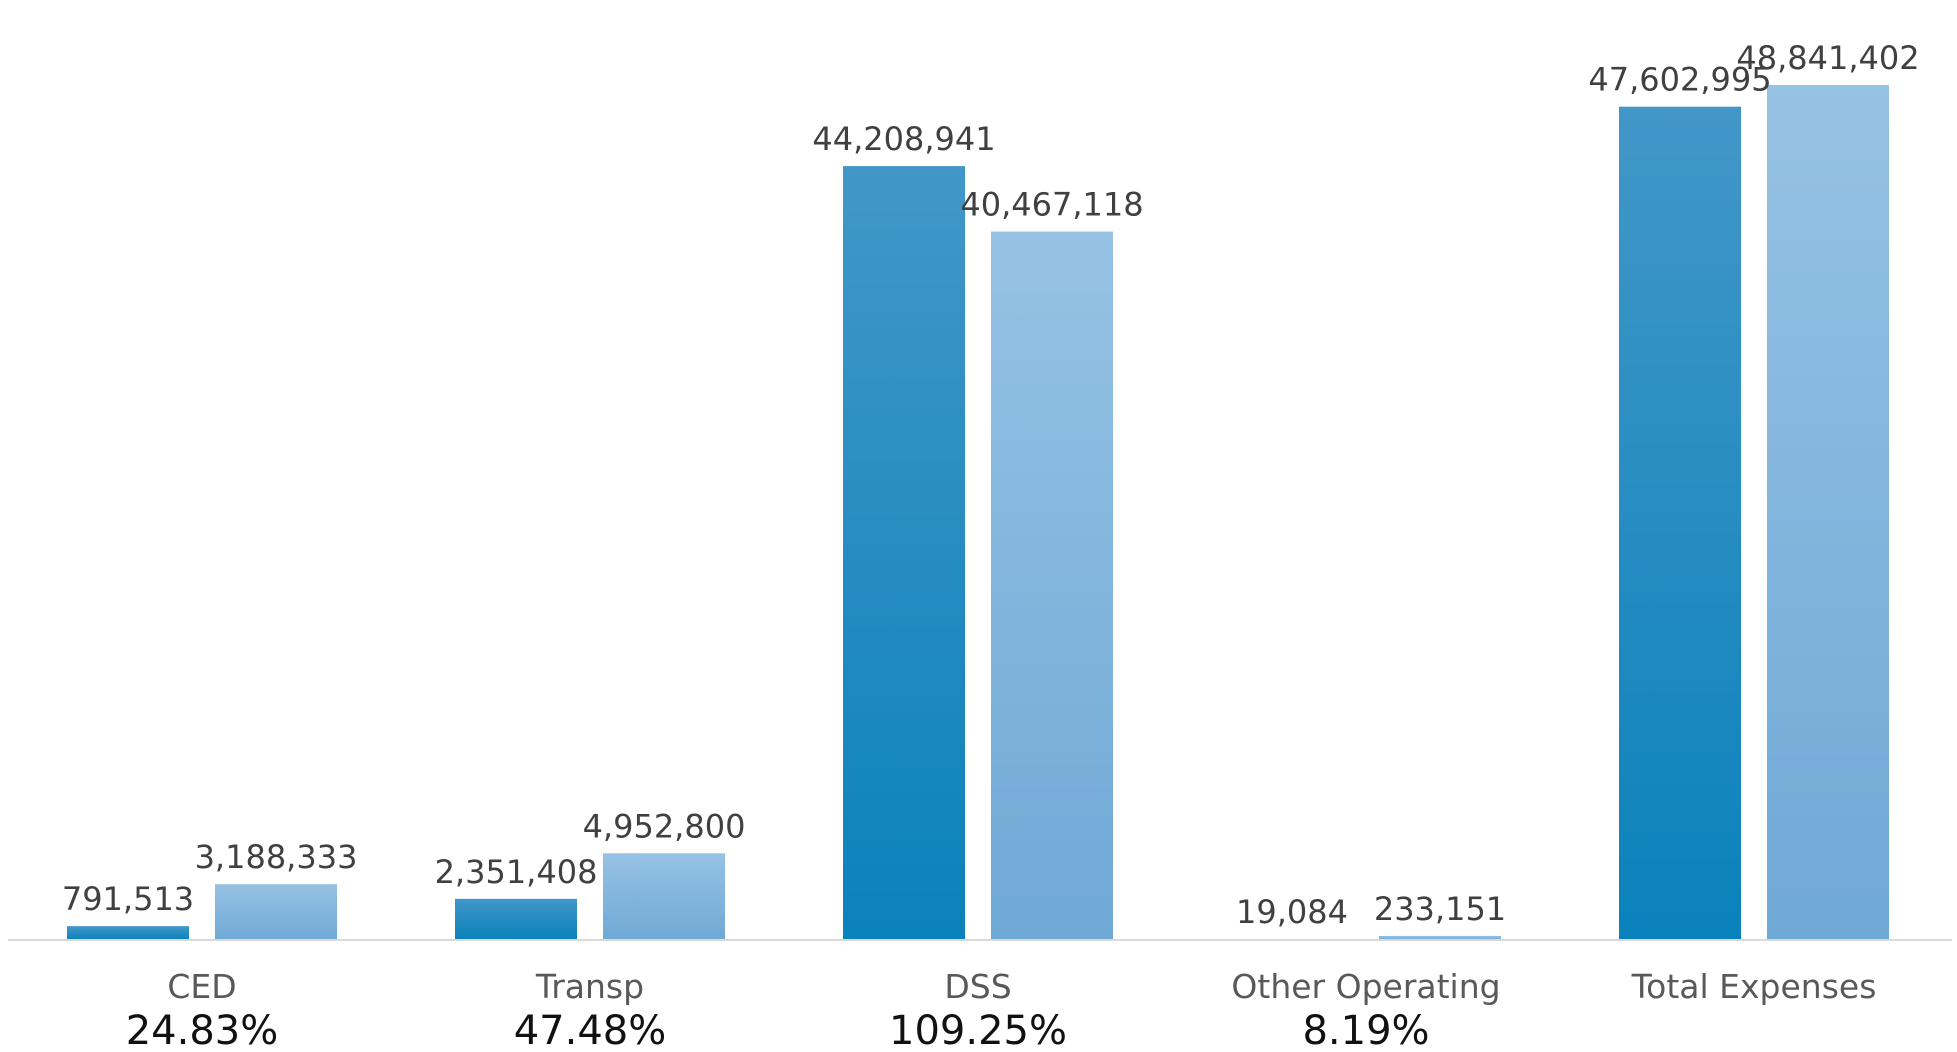 Image resolution: width=1957 pixels, height=1052 pixels. Describe the element at coordinates (201, 986) in the screenshot. I see `category-label-ced: CED` at that location.